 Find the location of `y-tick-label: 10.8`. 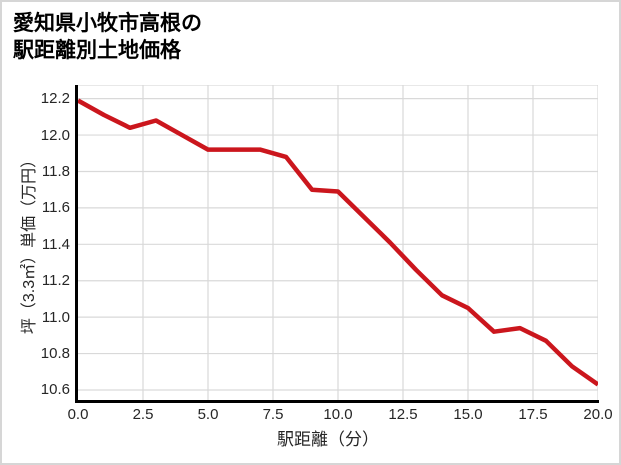

y-tick-label: 10.8 is located at coordinates (55, 354).